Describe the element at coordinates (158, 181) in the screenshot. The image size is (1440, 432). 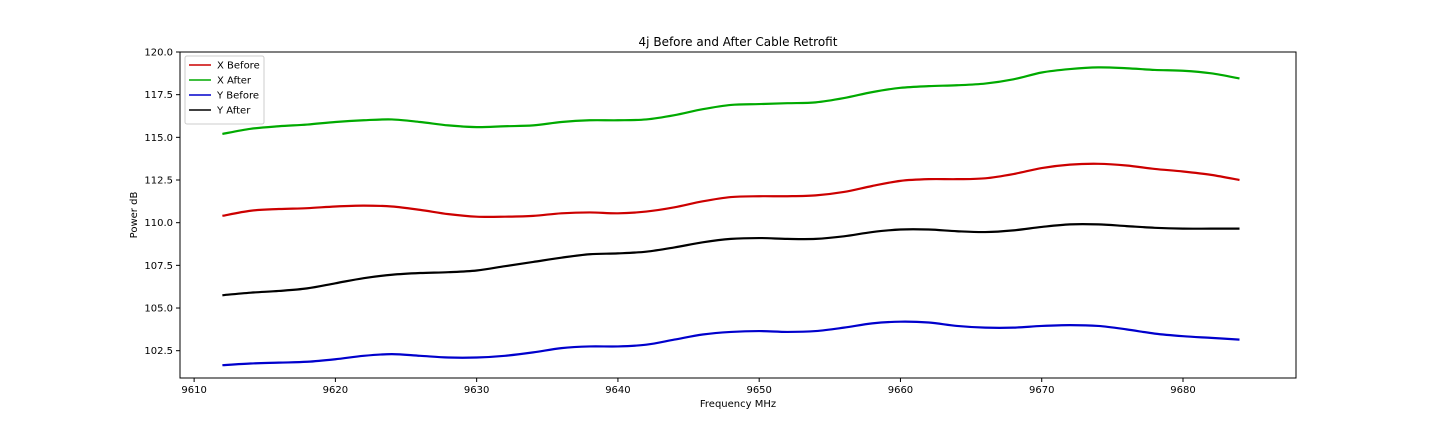
I see `y-tick-label: 112.5` at that location.